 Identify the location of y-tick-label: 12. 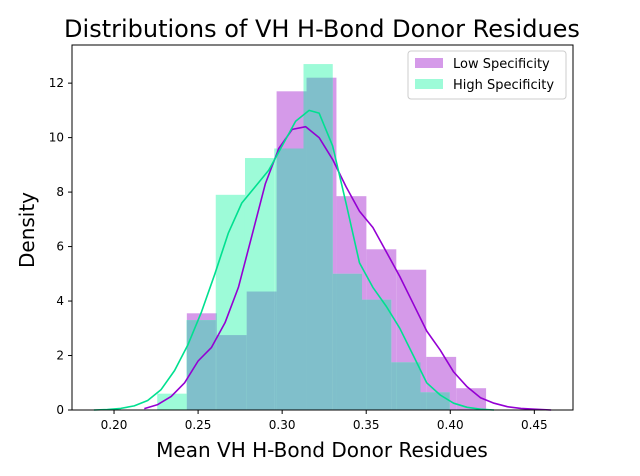
(56, 83).